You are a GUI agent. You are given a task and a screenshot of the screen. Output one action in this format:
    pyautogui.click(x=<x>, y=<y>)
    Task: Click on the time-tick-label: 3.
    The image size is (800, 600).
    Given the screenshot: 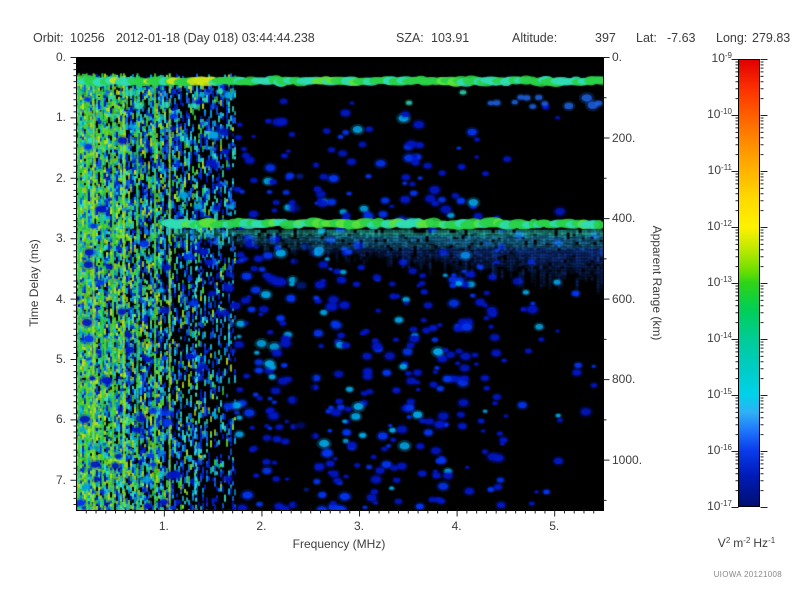 What is the action you would take?
    pyautogui.click(x=60, y=238)
    